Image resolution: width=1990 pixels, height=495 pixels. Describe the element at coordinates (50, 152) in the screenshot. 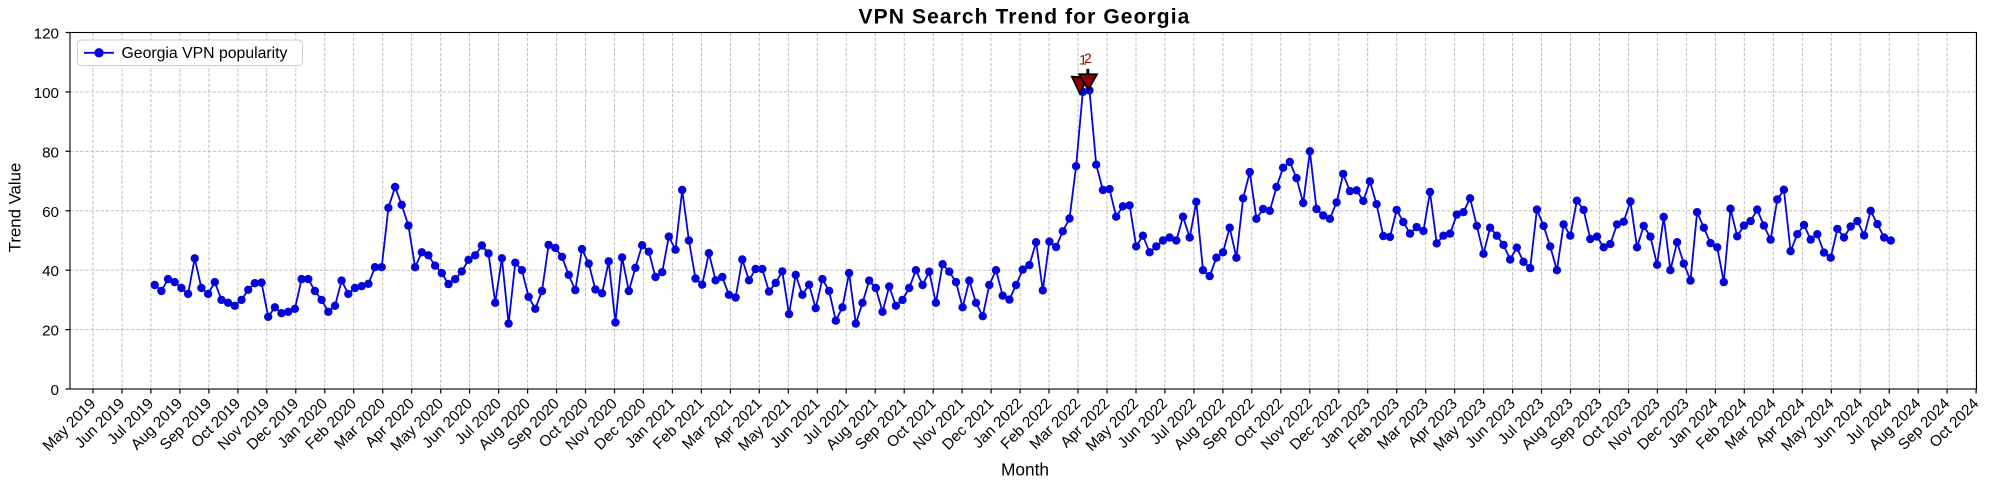

I see `svg-text: 80` at that location.